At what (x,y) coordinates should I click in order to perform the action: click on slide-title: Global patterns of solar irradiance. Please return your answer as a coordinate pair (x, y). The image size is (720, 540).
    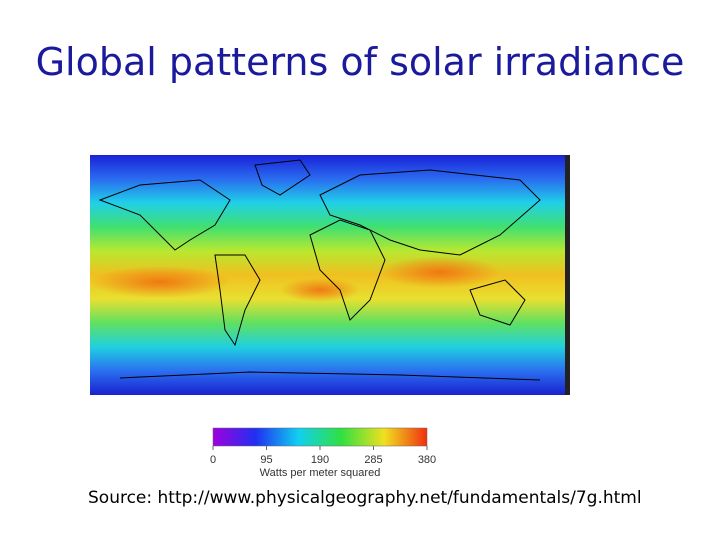
    Looking at the image, I should click on (360, 62).